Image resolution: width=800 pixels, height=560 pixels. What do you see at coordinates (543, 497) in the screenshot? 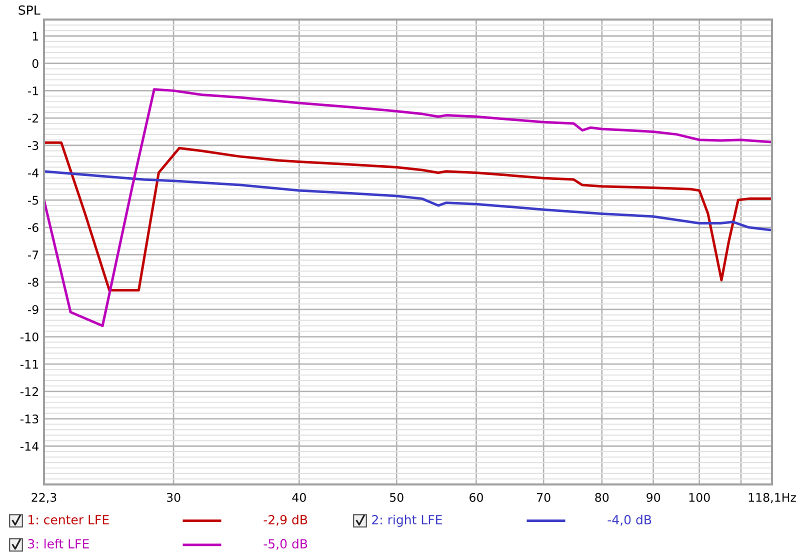
I see `x-tick-label: 70` at bounding box center [543, 497].